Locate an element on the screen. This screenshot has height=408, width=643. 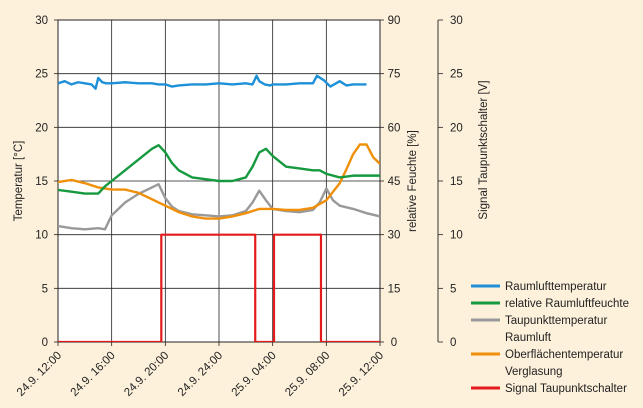
left-tick-label: 10 is located at coordinates (41, 236).